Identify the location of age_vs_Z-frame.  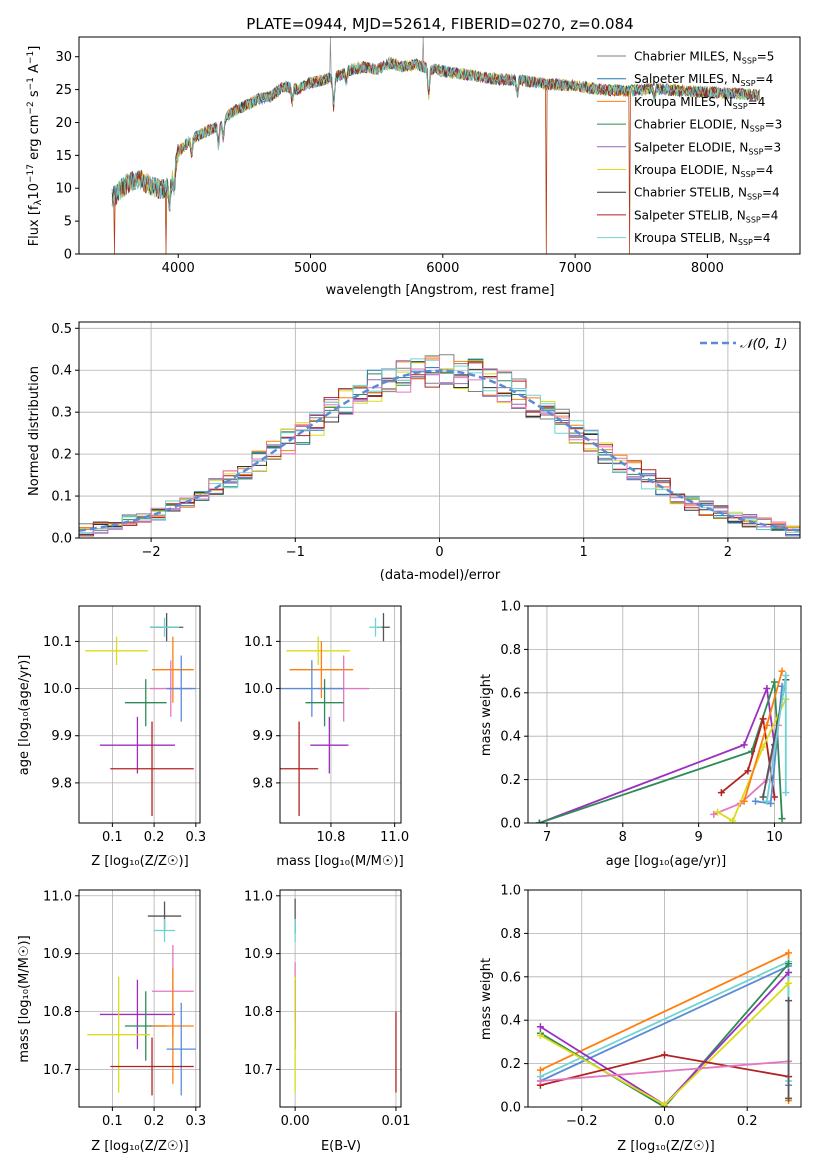
(139, 714).